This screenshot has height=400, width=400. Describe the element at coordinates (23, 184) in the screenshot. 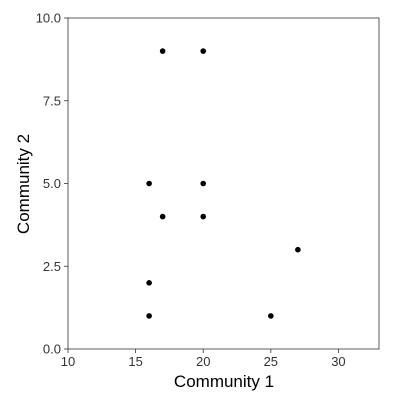

I see `y-axis-title: Community 2` at that location.